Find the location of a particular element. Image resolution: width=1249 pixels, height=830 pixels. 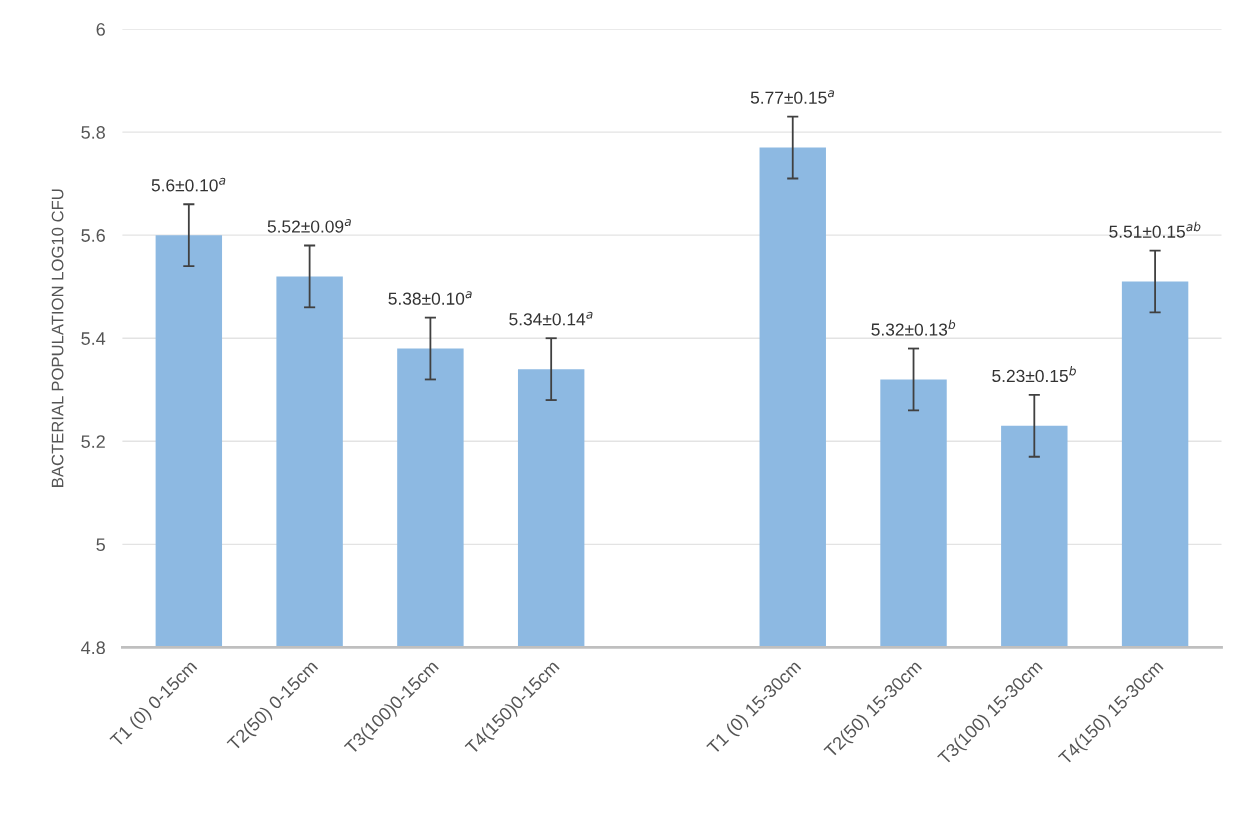

y-tick-label: 5.8 is located at coordinates (93, 132).